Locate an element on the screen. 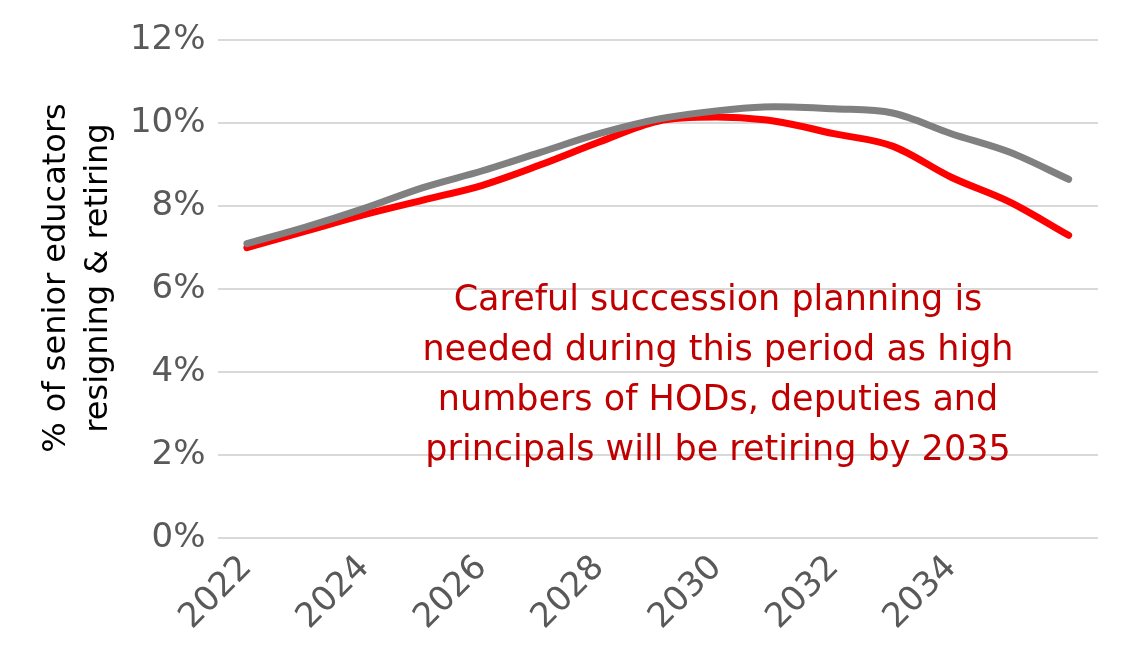  y-tick-label: 4% is located at coordinates (178, 368).